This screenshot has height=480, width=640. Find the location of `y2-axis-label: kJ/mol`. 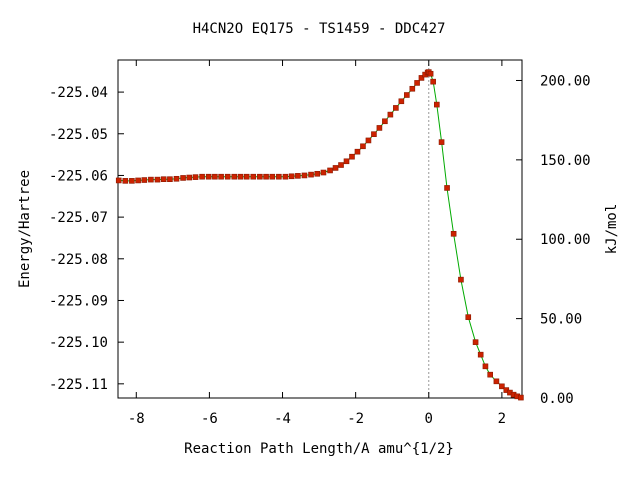

y2-axis-label: kJ/mol is located at coordinates (612, 229).